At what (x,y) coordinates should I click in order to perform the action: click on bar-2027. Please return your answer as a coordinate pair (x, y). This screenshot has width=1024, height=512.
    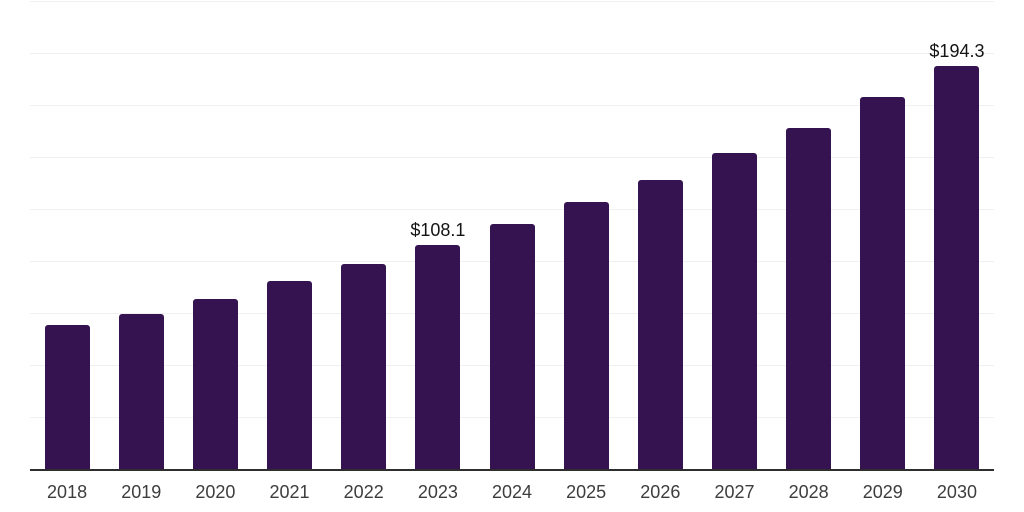
    Looking at the image, I should click on (734, 311).